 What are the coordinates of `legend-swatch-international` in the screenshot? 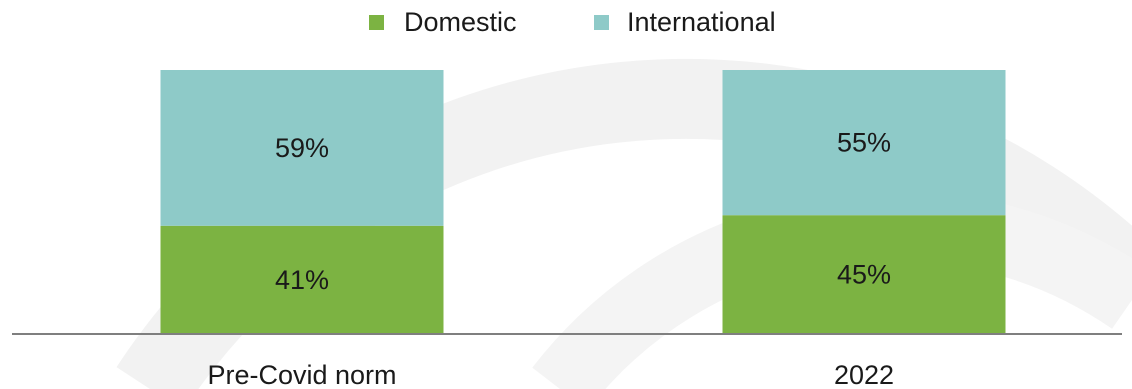 It's located at (601, 22).